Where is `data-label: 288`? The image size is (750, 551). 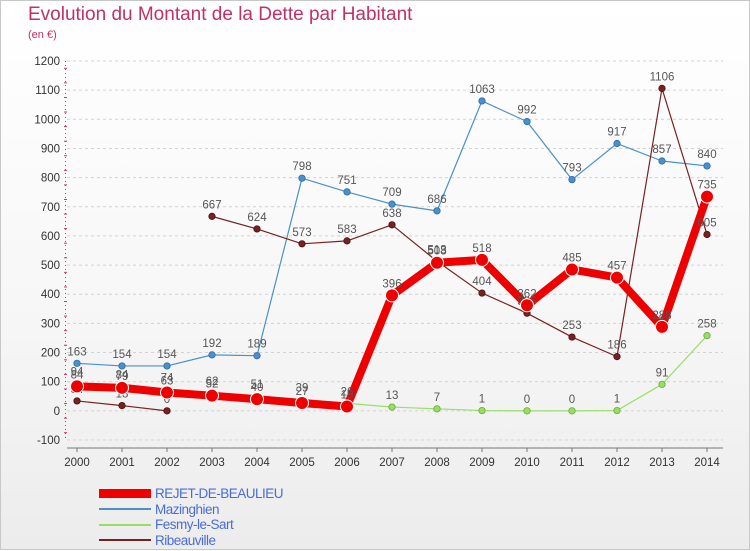 data-label: 288 is located at coordinates (661, 316).